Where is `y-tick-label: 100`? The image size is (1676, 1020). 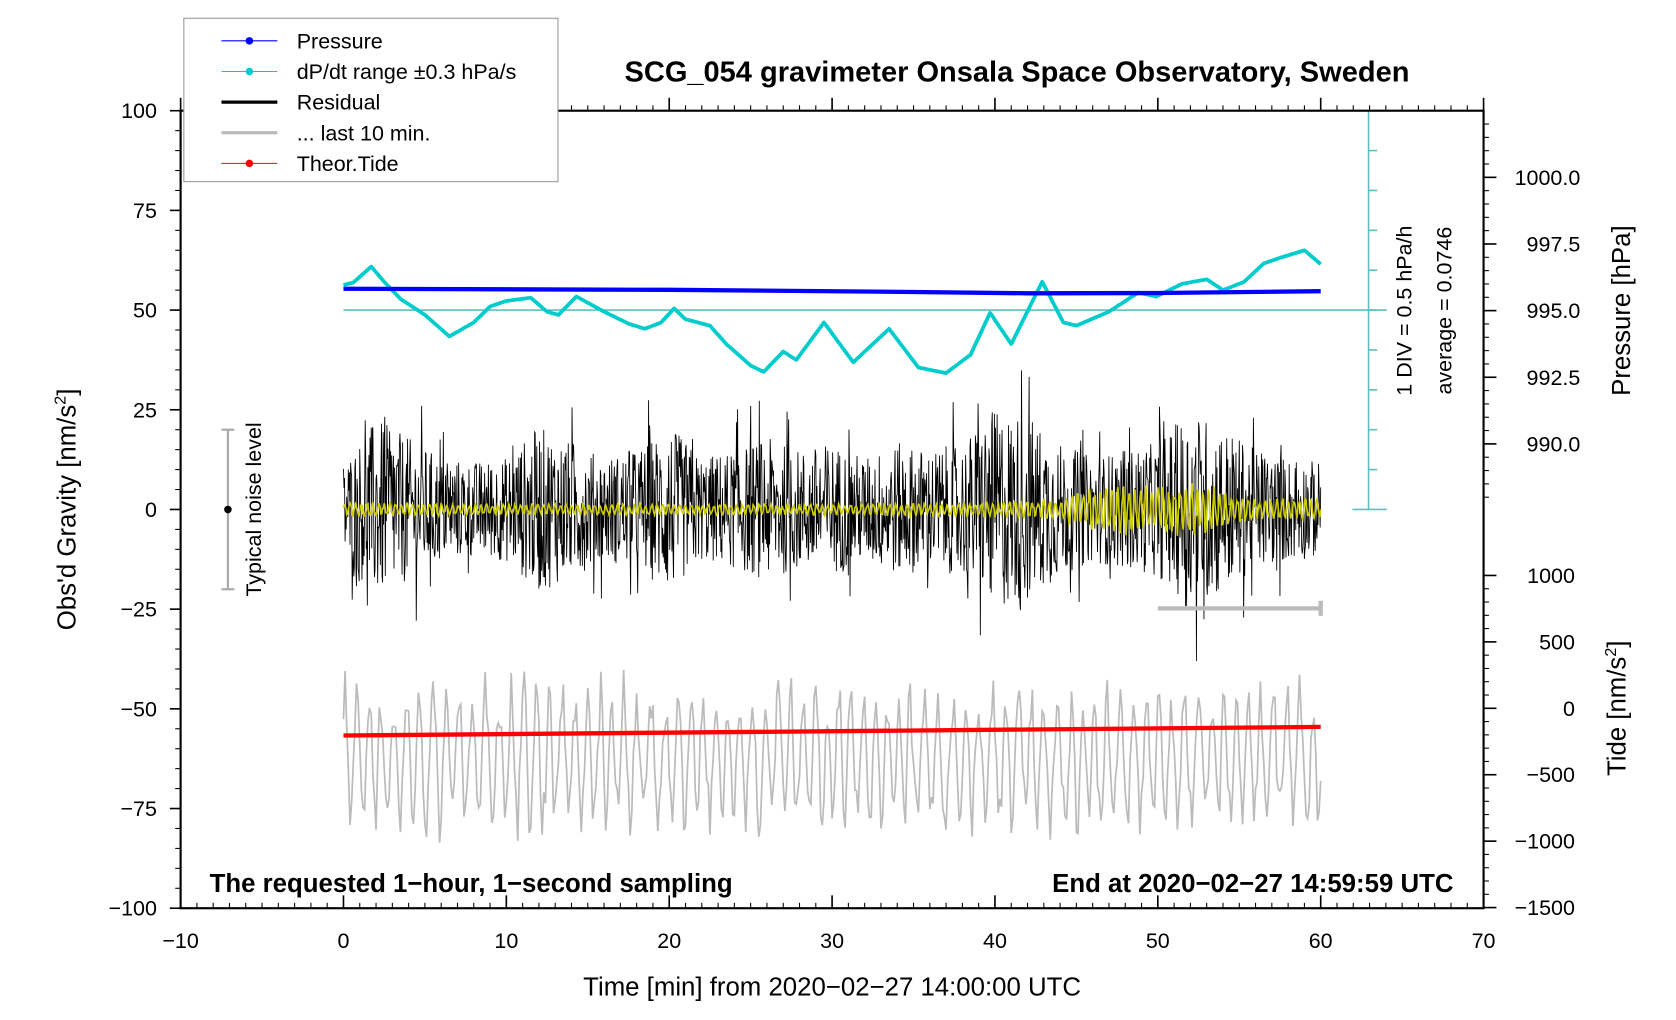 y-tick-label: 100 is located at coordinates (139, 111).